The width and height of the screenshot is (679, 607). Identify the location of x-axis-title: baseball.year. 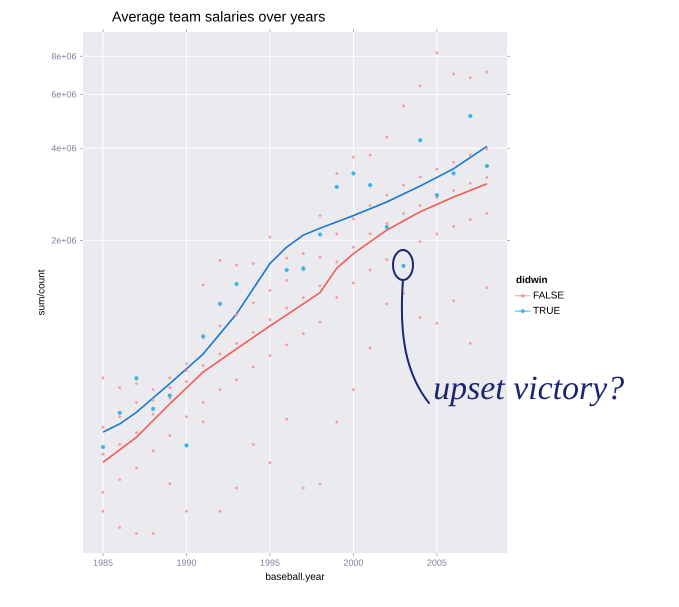
(295, 577).